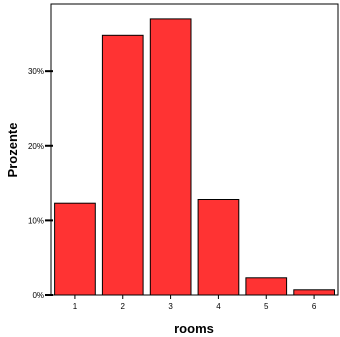  Describe the element at coordinates (218, 306) in the screenshot. I see `x-tick-label: 4` at that location.